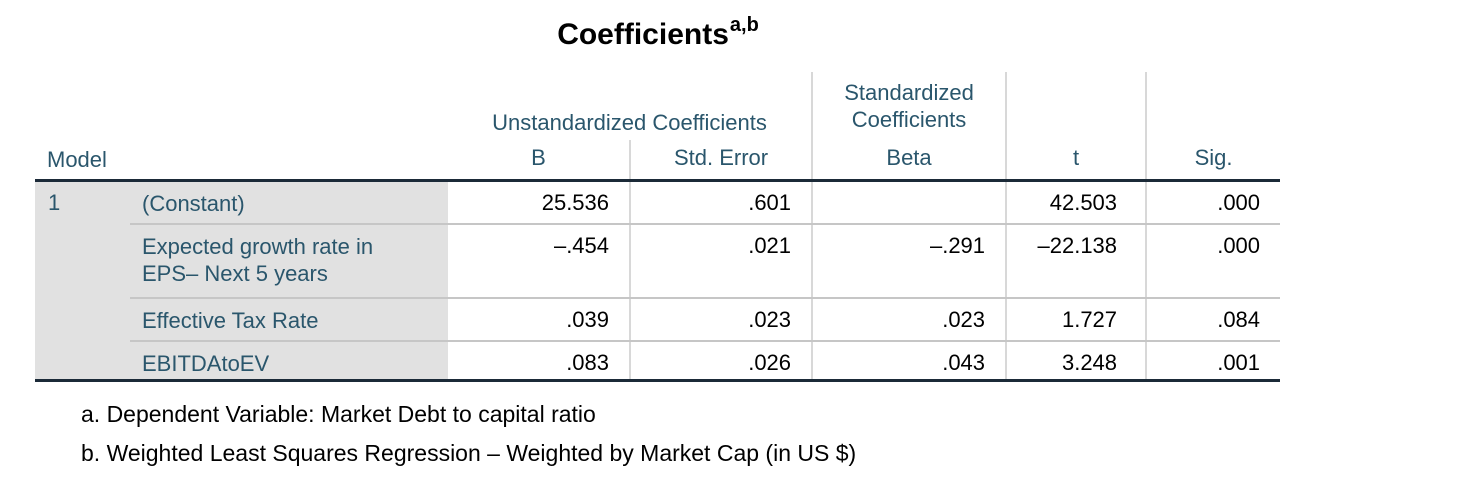 Image resolution: width=1472 pixels, height=488 pixels. What do you see at coordinates (910, 202) in the screenshot?
I see `cell-beta` at bounding box center [910, 202].